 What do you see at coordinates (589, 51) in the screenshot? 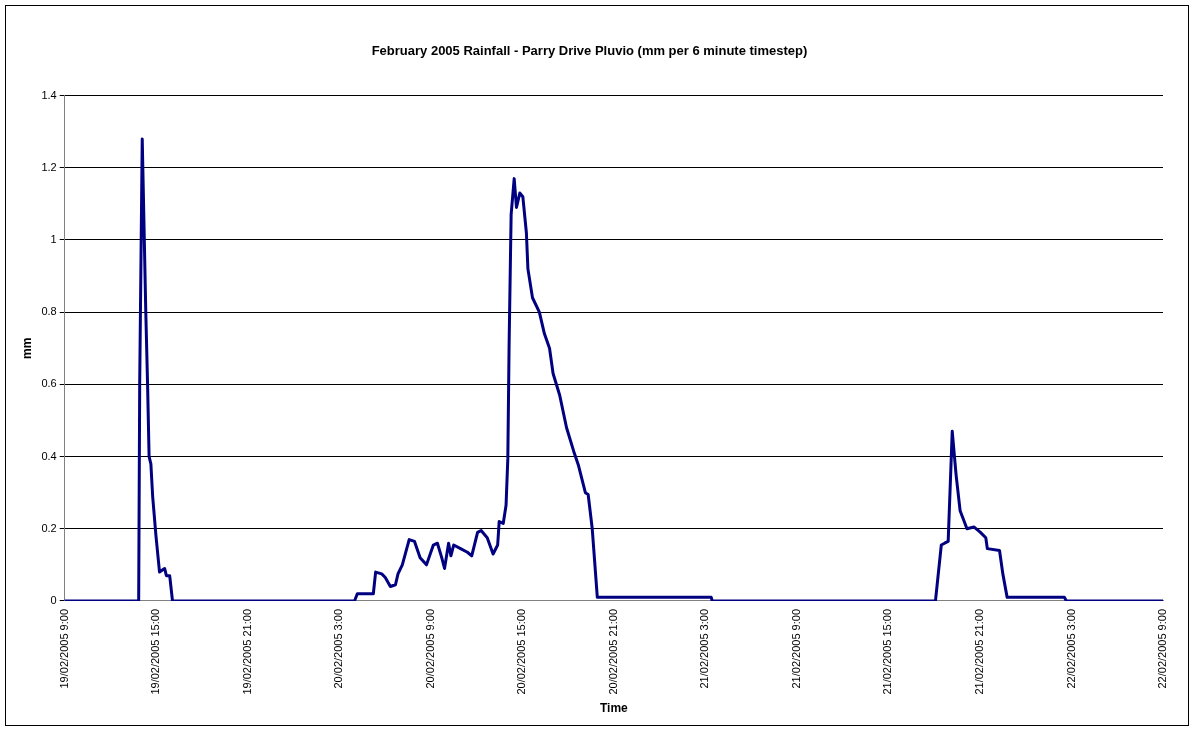
I see `chart-title: February 2005 Rainfall - Parry Drive Pluvio (mm per 6 minute timestep)` at bounding box center [589, 51].